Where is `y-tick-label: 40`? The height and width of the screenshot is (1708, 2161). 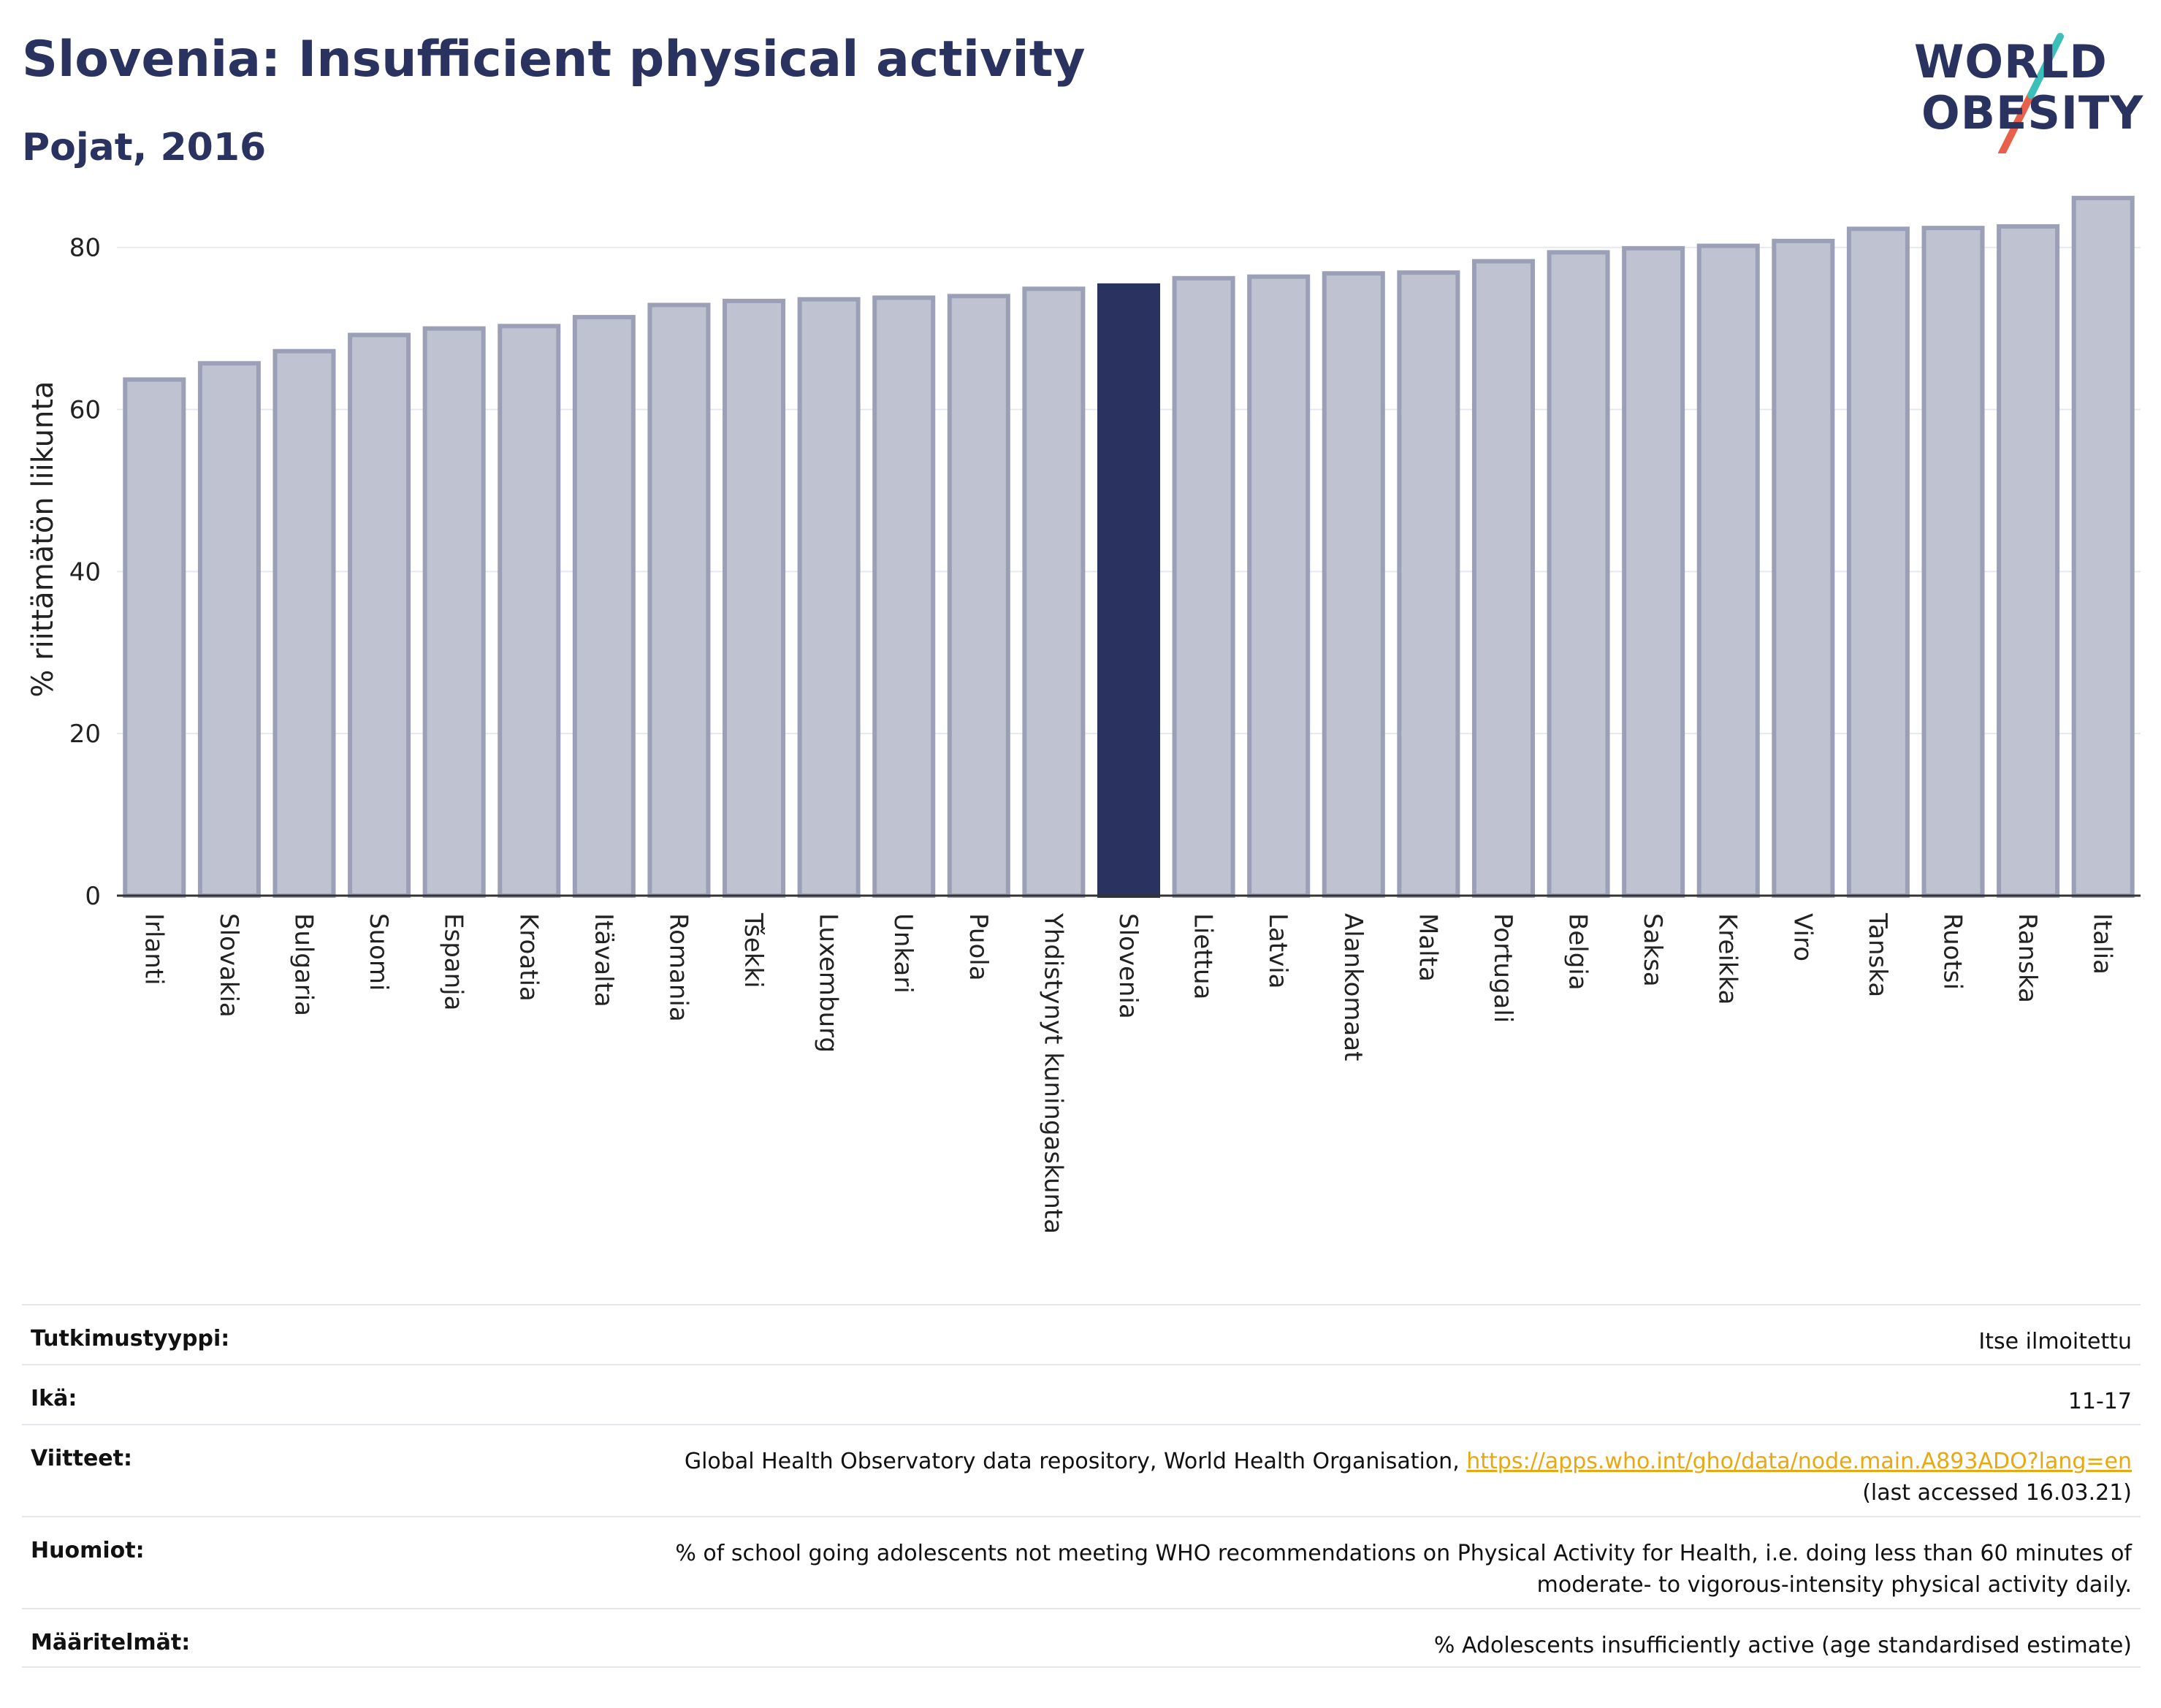
y-tick-label: 40 is located at coordinates (85, 572).